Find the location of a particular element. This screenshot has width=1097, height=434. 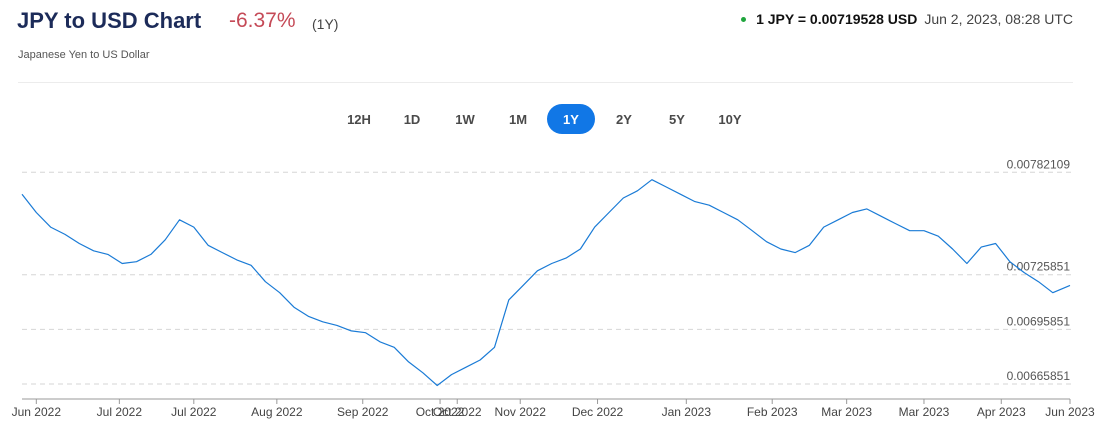

x-tick-label: Jan 2023 is located at coordinates (687, 412).